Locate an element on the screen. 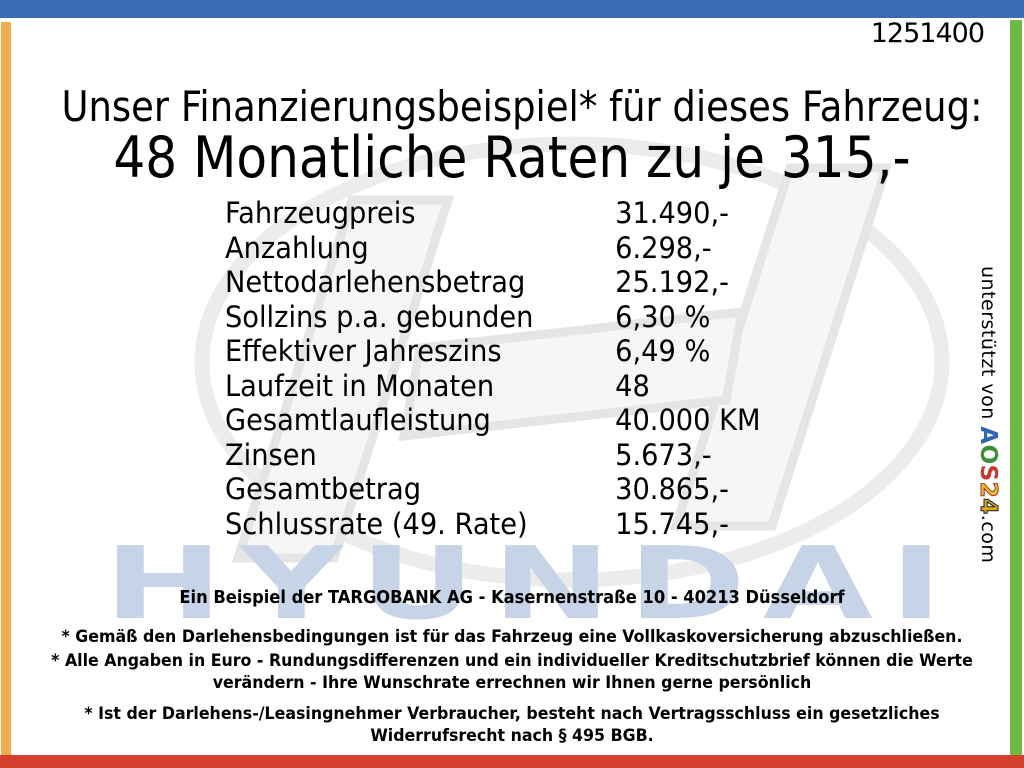 The image size is (1024, 768). aos24-domain-suffix: .com is located at coordinates (988, 539).